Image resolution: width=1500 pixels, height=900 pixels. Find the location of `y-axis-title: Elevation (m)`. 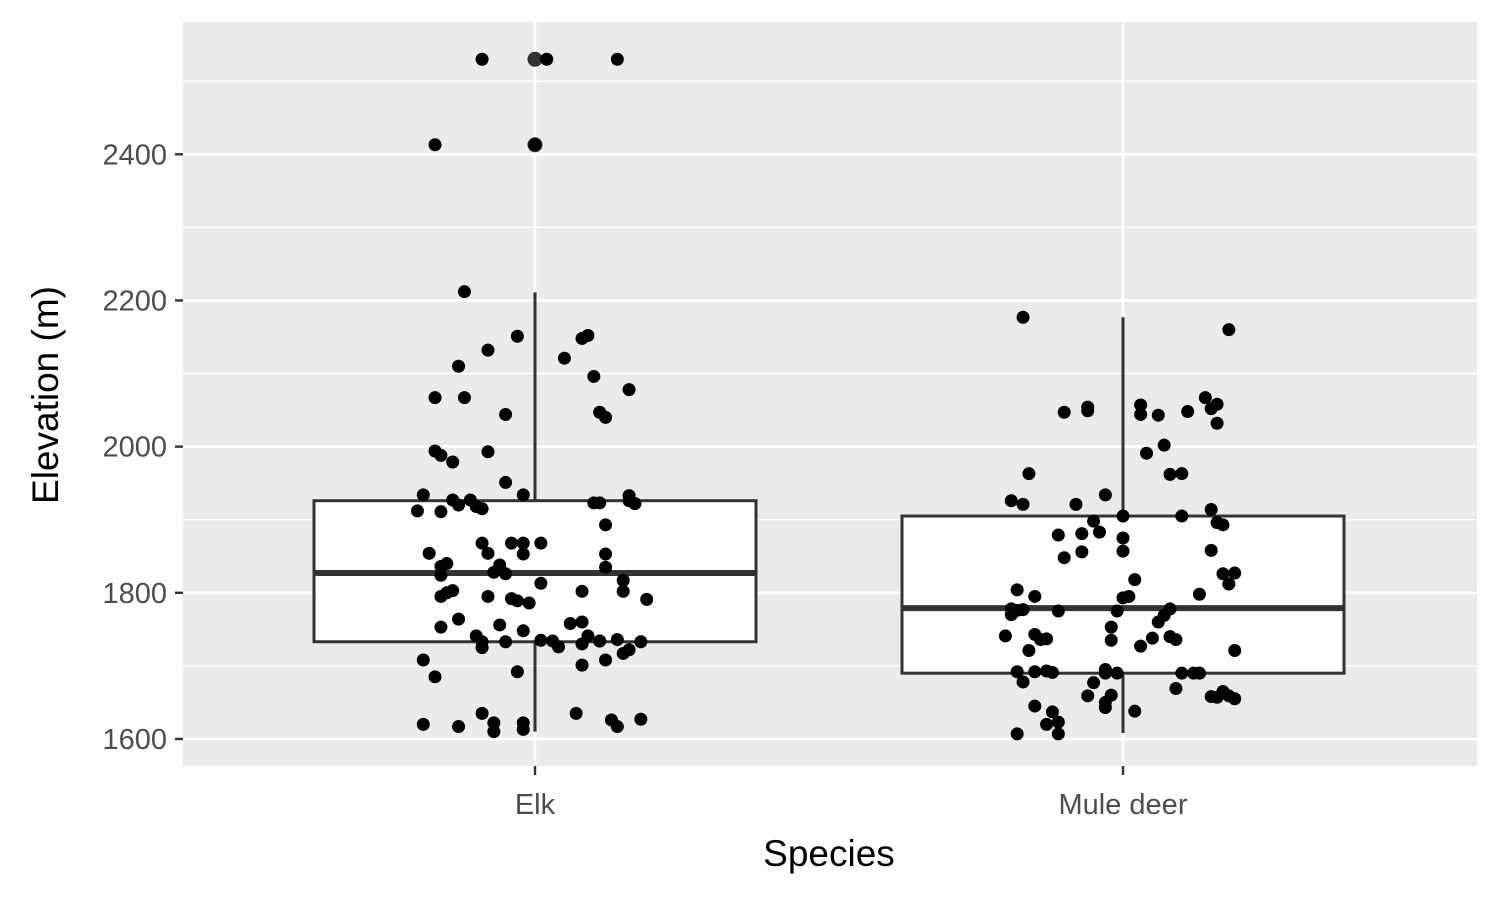

y-axis-title: Elevation (m) is located at coordinates (45, 395).